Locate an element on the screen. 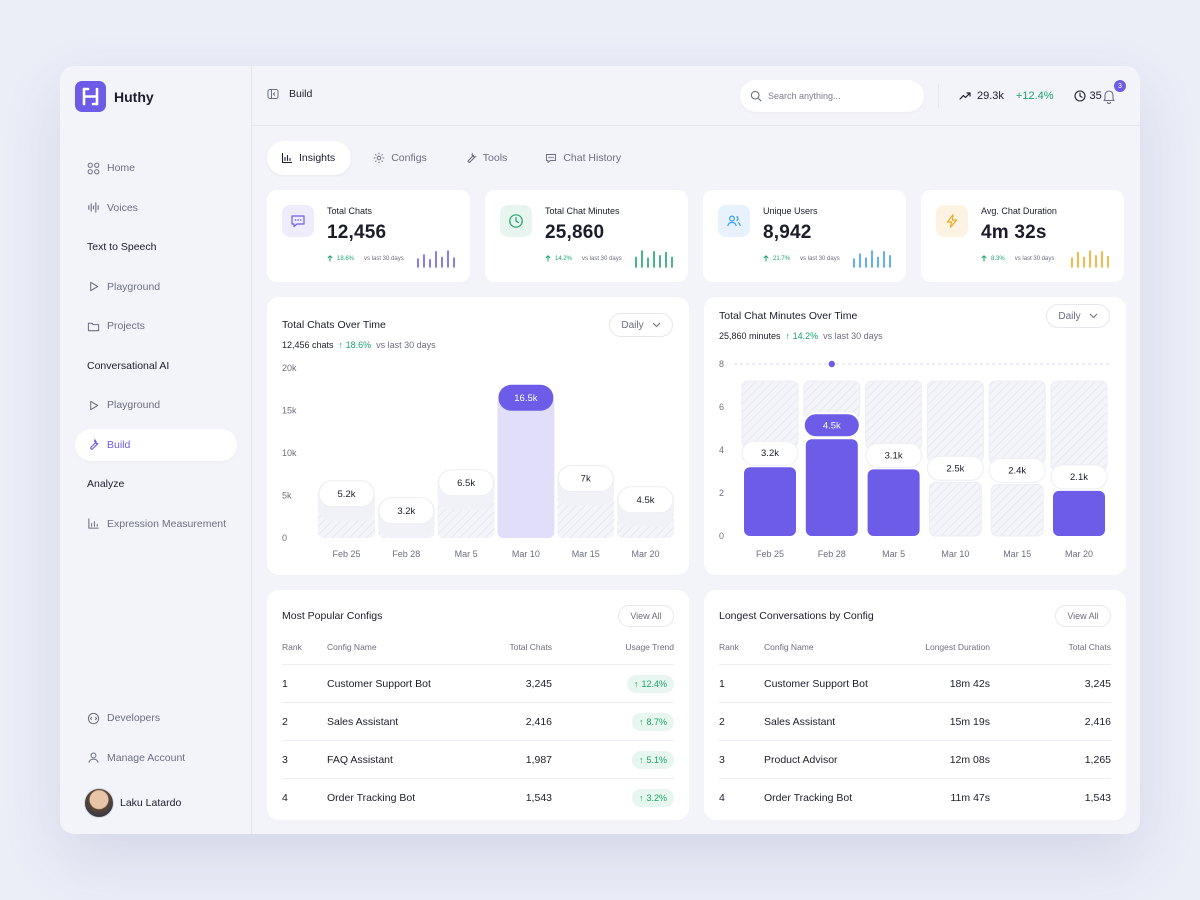  chart-delta-value: 18.6% is located at coordinates (358, 345).